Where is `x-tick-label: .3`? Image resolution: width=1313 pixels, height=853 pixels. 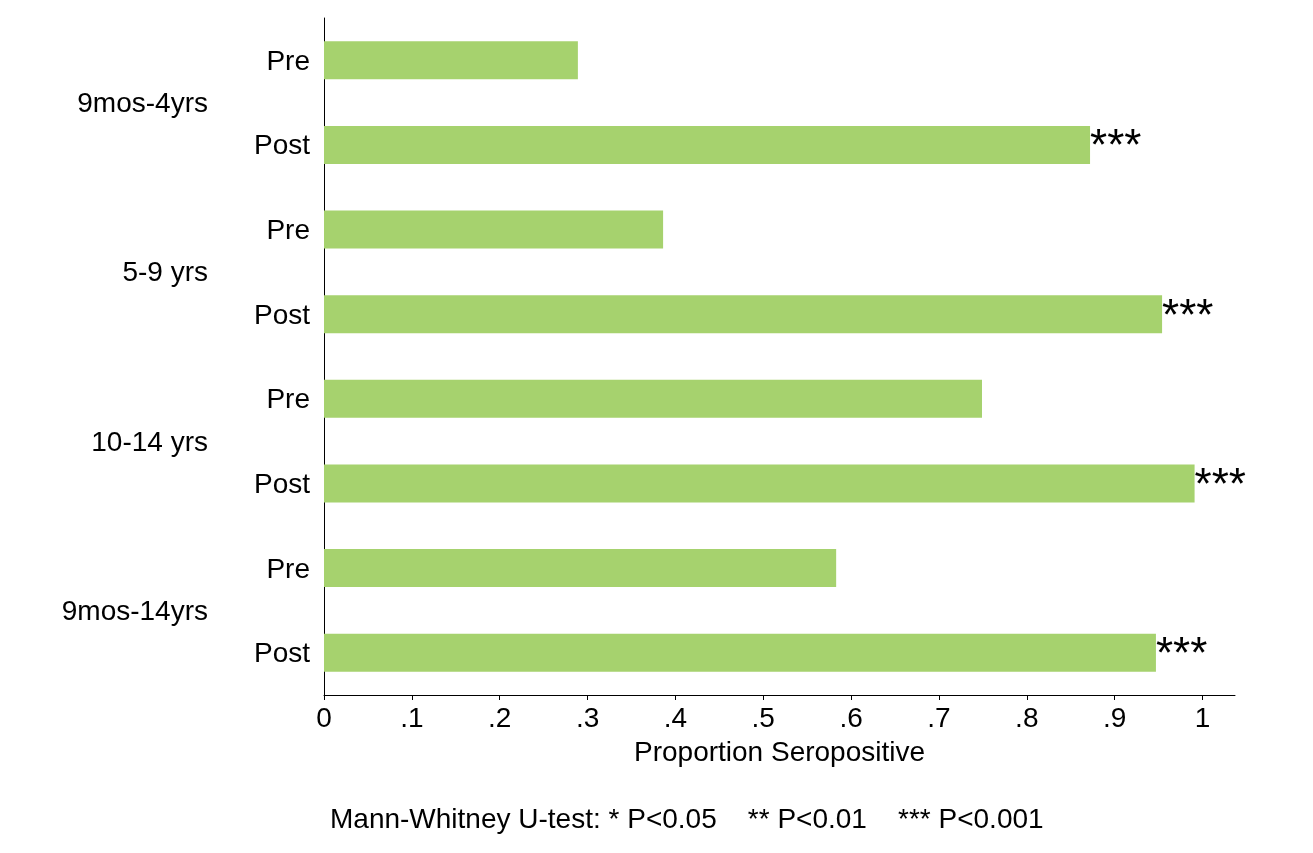 x-tick-label: .3 is located at coordinates (587, 717).